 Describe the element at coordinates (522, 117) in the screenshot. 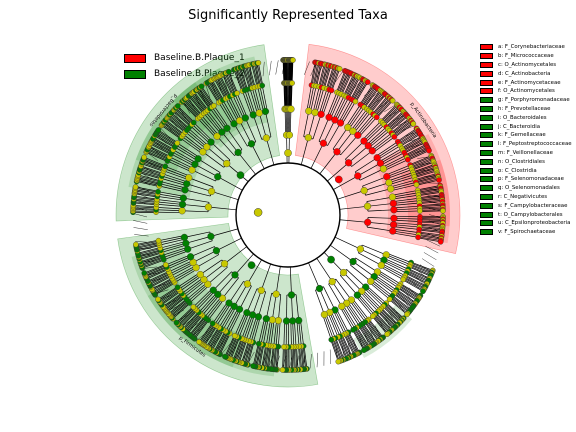

I see `taxa-legend-label: i: O_Bacteroidales` at that location.